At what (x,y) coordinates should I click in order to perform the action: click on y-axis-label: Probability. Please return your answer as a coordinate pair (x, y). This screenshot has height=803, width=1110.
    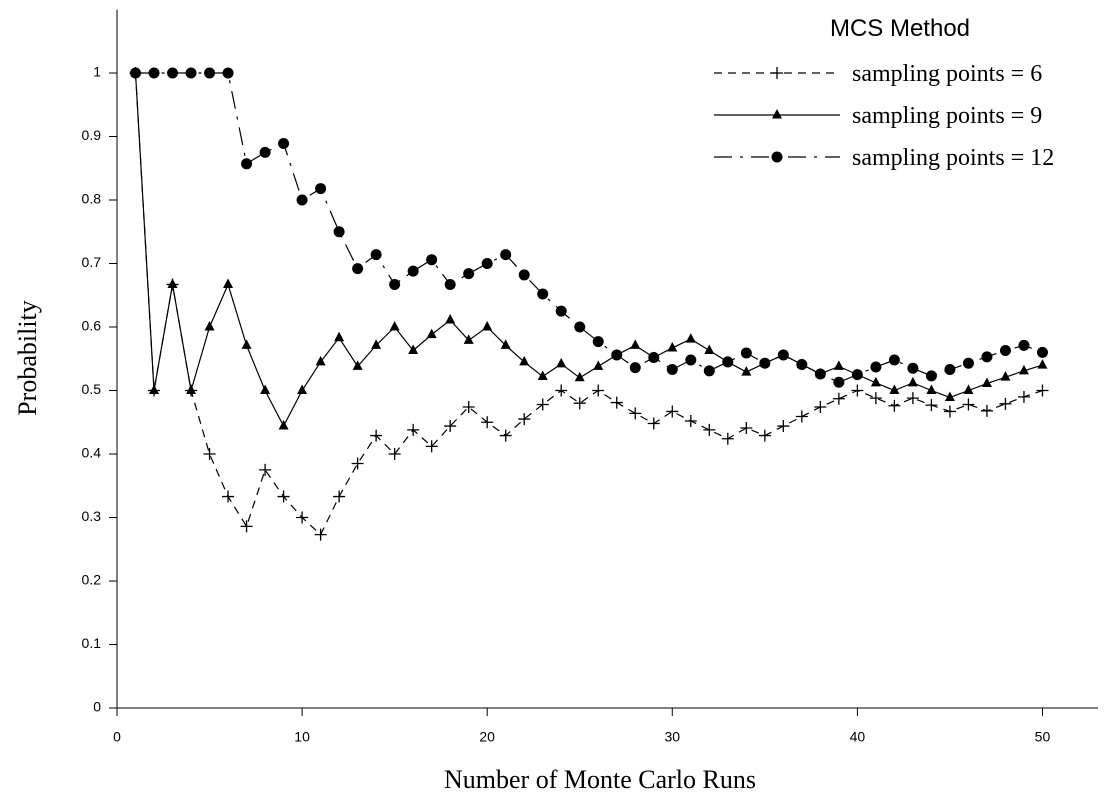
    Looking at the image, I should click on (27, 358).